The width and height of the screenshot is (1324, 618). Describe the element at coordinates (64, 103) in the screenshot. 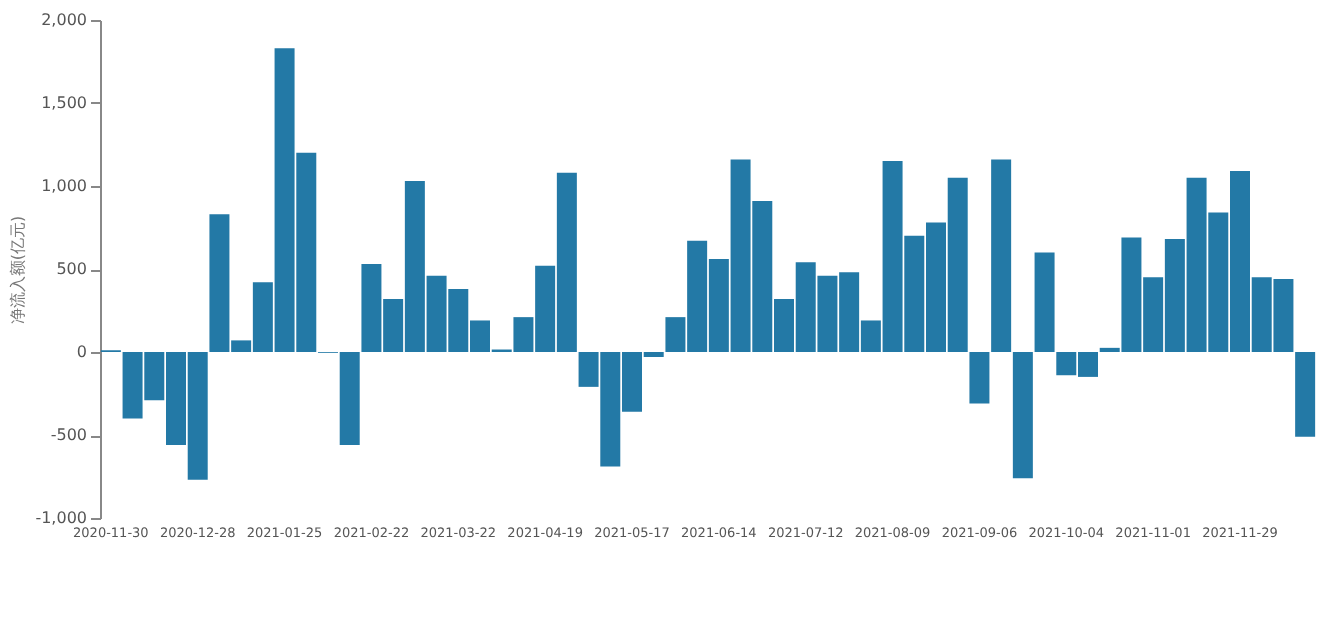

I see `y-tick-label: 1,500` at that location.